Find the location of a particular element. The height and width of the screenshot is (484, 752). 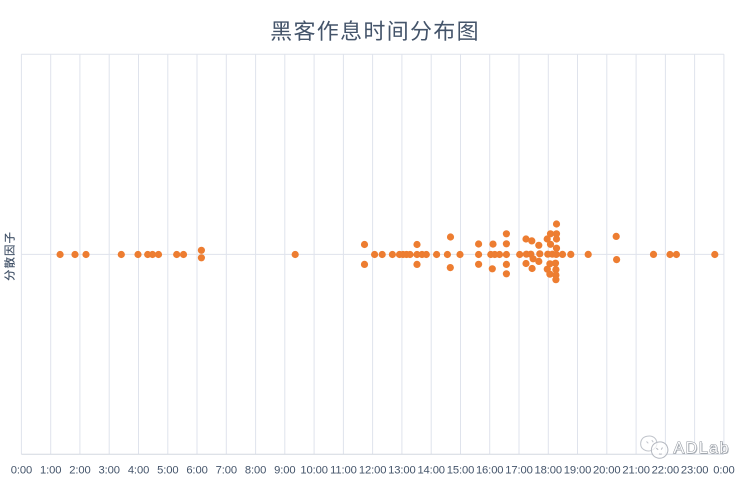

svg-text: 5:00 is located at coordinates (167, 471).